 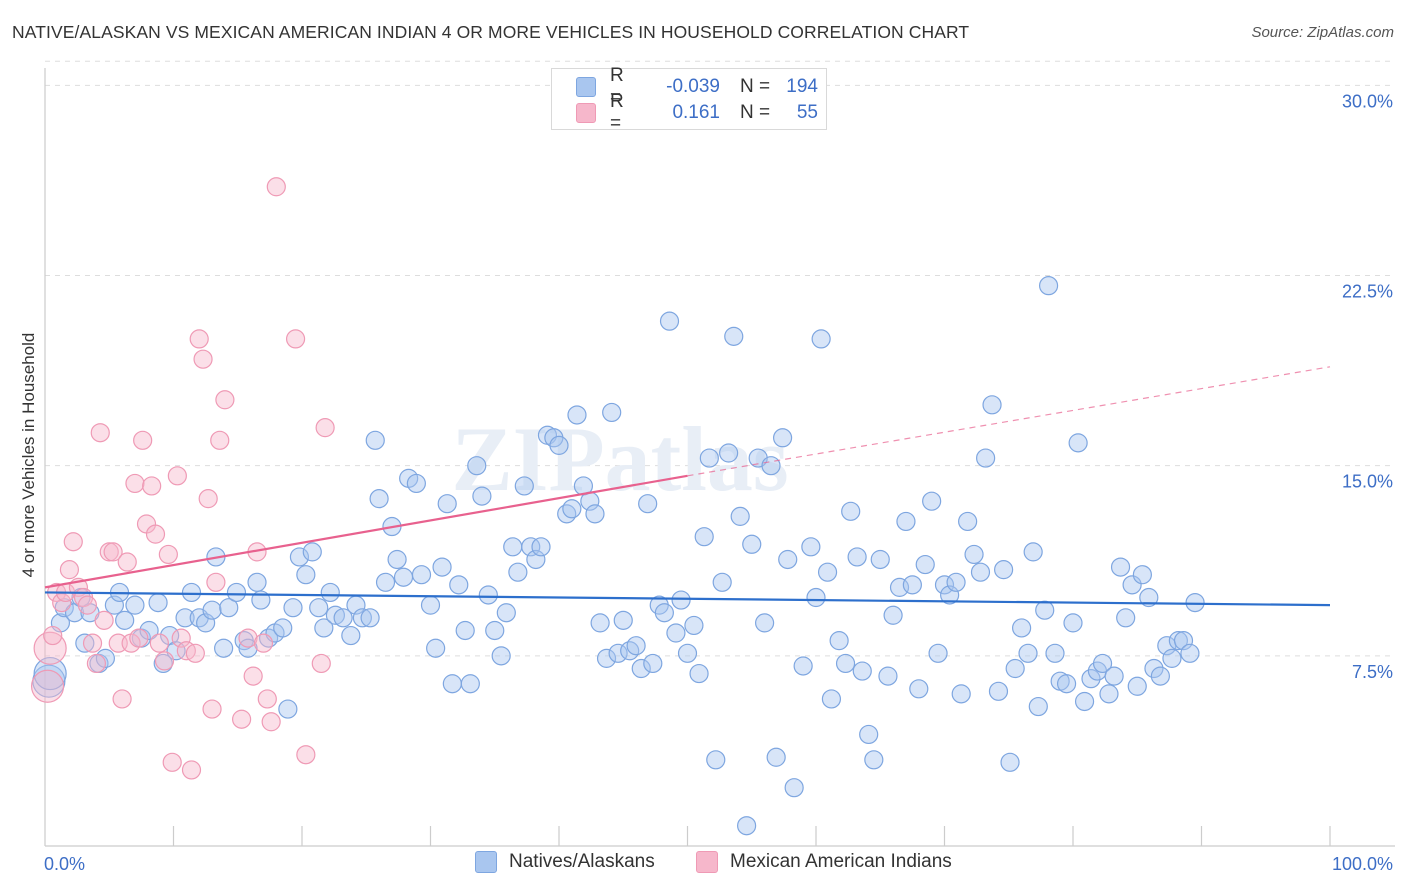 I want to click on legend-item-mexican: Mexican American Indians, so click(x=824, y=862).